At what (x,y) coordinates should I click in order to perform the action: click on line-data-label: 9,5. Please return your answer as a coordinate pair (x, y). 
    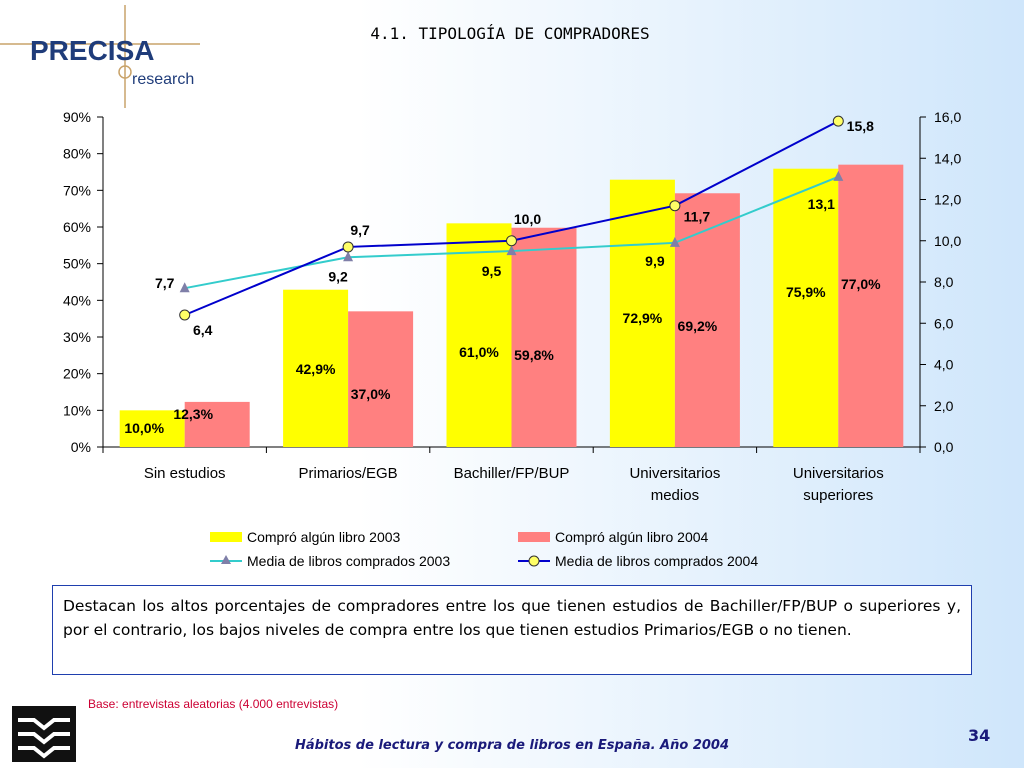
    Looking at the image, I should click on (492, 271).